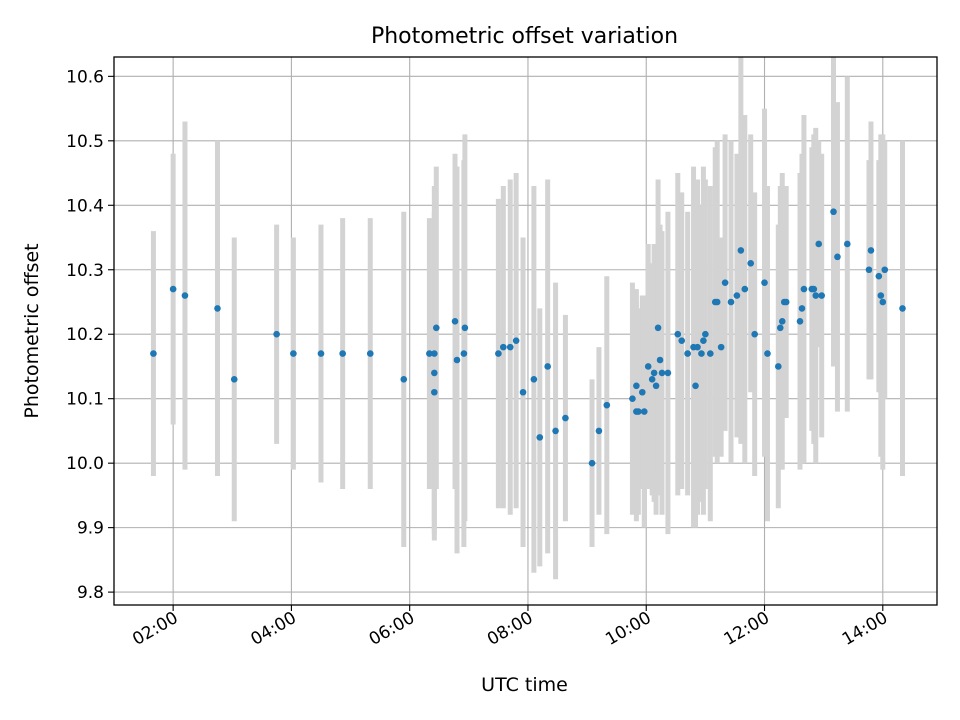 Image resolution: width=960 pixels, height=720 pixels. Describe the element at coordinates (392, 629) in the screenshot. I see `x-tick-label: 06:00` at that location.